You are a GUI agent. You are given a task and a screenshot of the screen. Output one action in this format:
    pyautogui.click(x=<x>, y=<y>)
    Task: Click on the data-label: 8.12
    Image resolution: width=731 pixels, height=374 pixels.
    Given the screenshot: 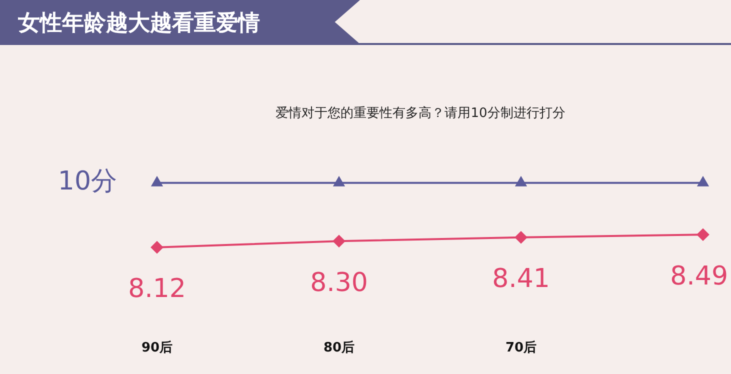 What is the action you would take?
    pyautogui.click(x=157, y=289)
    